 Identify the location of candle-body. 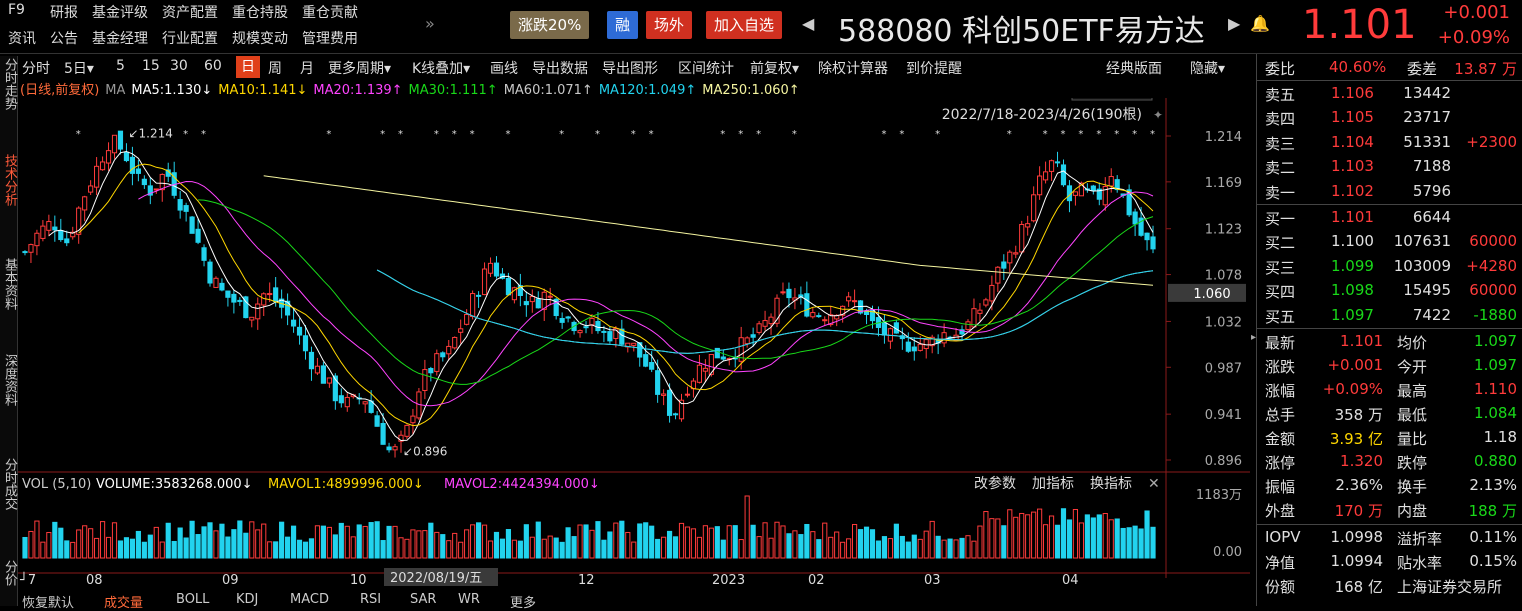
(926, 344).